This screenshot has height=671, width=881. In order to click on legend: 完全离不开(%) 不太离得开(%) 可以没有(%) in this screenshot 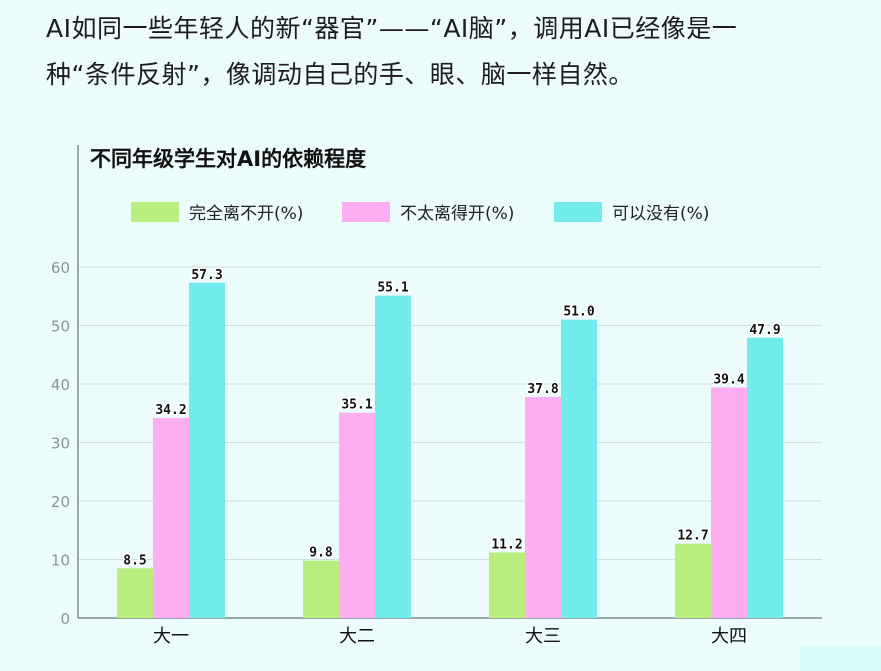, I will do `click(420, 213)`.